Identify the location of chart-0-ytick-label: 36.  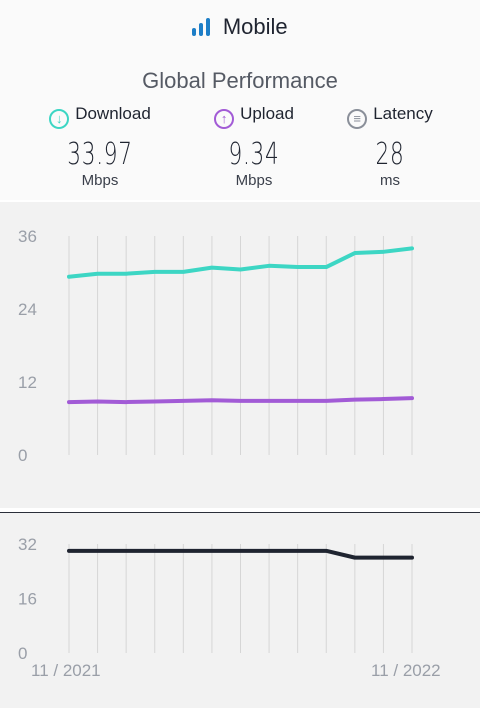
(27, 236).